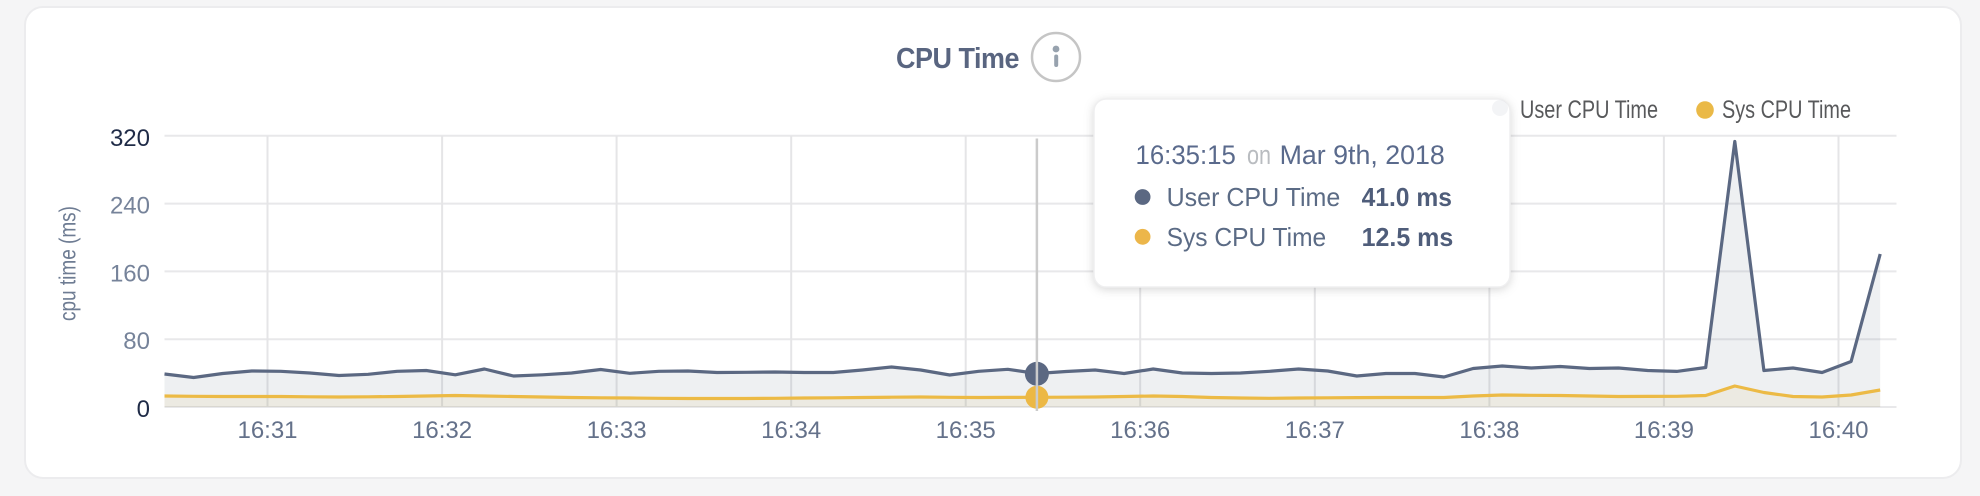  I want to click on svg-text: 16:38, so click(1489, 430).